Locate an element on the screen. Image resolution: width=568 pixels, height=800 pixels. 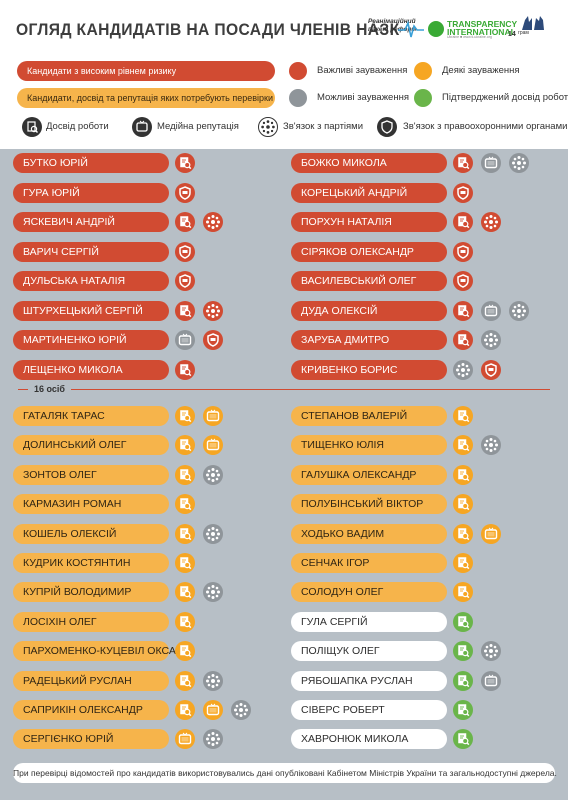
ti-globe-icon is located at coordinates (436, 29).